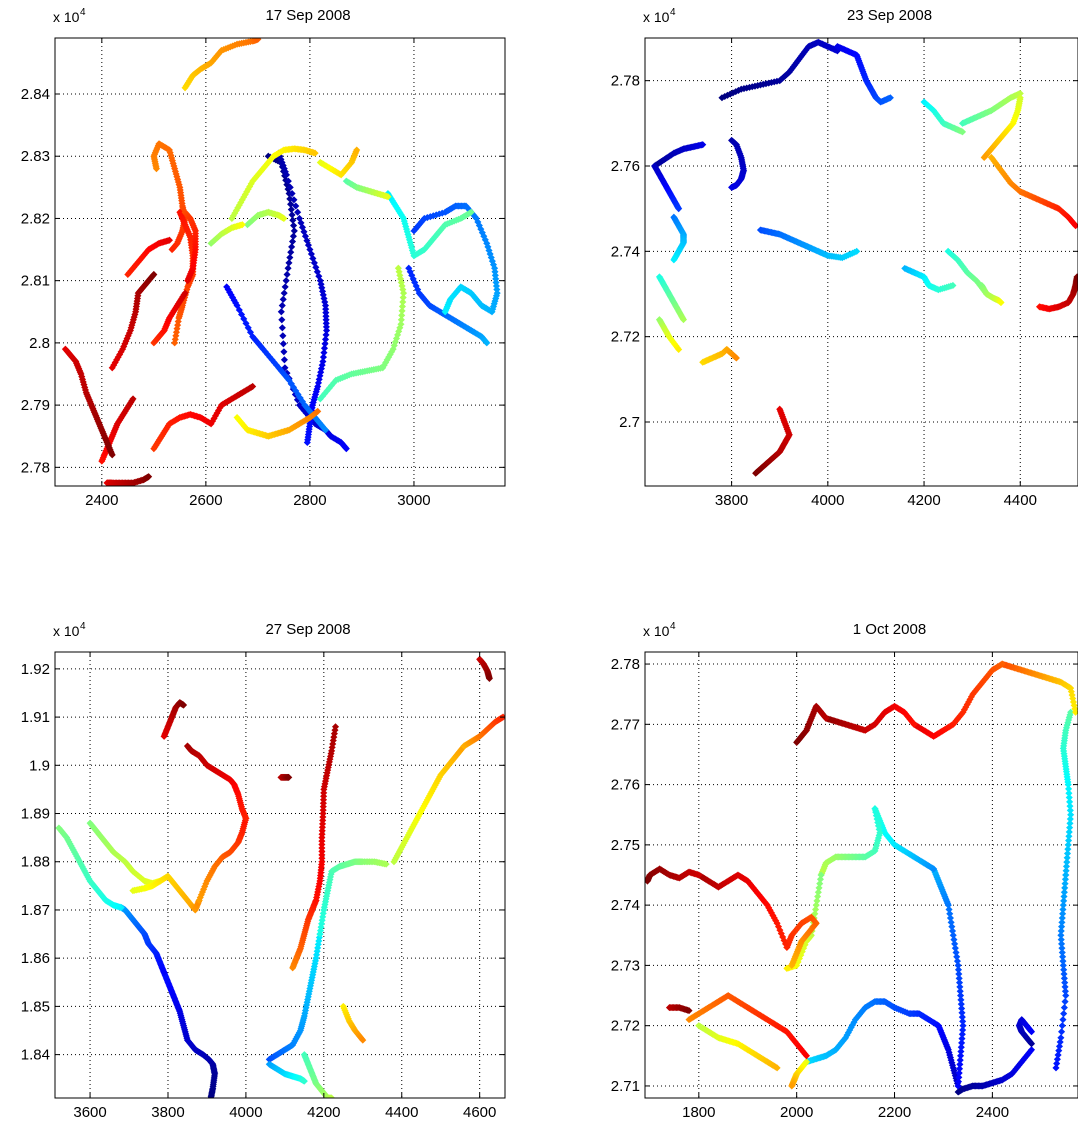 Image resolution: width=1078 pixels, height=1126 pixels. What do you see at coordinates (245, 1112) in the screenshot?
I see `x-tick-label: 4000` at bounding box center [245, 1112].